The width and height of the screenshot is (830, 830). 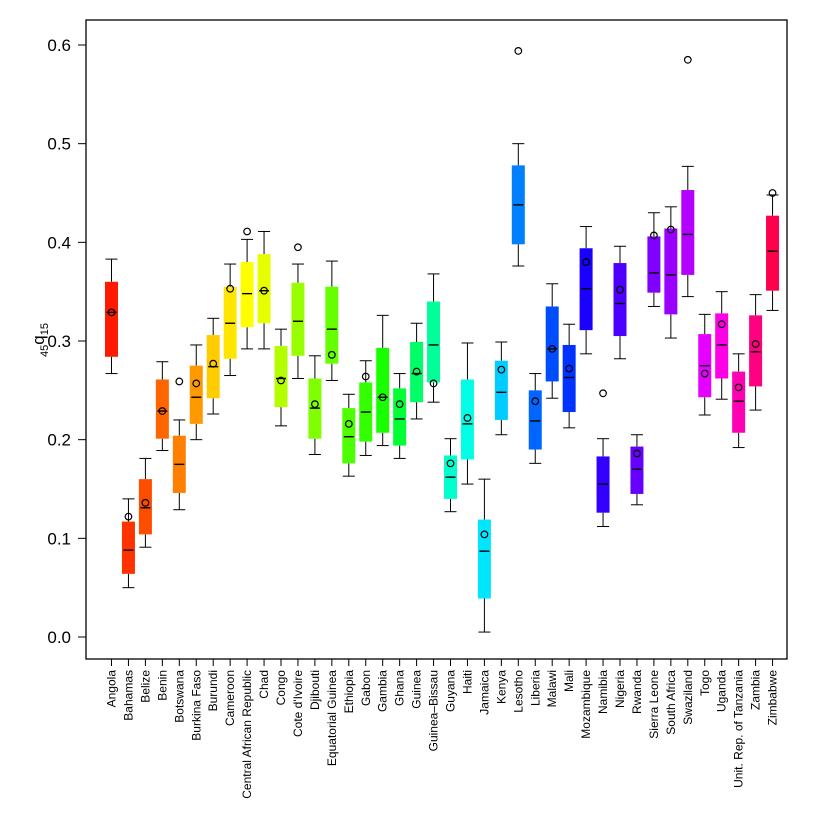 I want to click on x-tick-label: Zambia, so click(x=756, y=690).